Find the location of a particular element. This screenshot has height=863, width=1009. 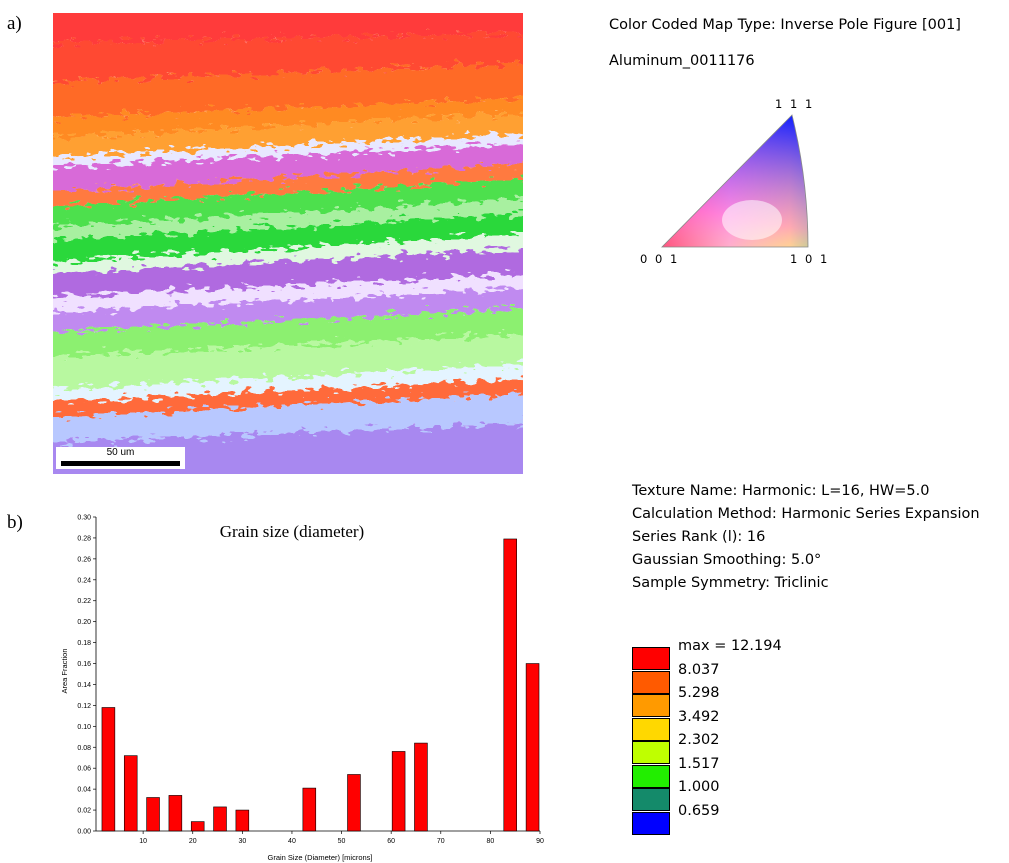

texture-name: Texture Name: Harmonic: L=16, HW=5.0 is located at coordinates (781, 491).